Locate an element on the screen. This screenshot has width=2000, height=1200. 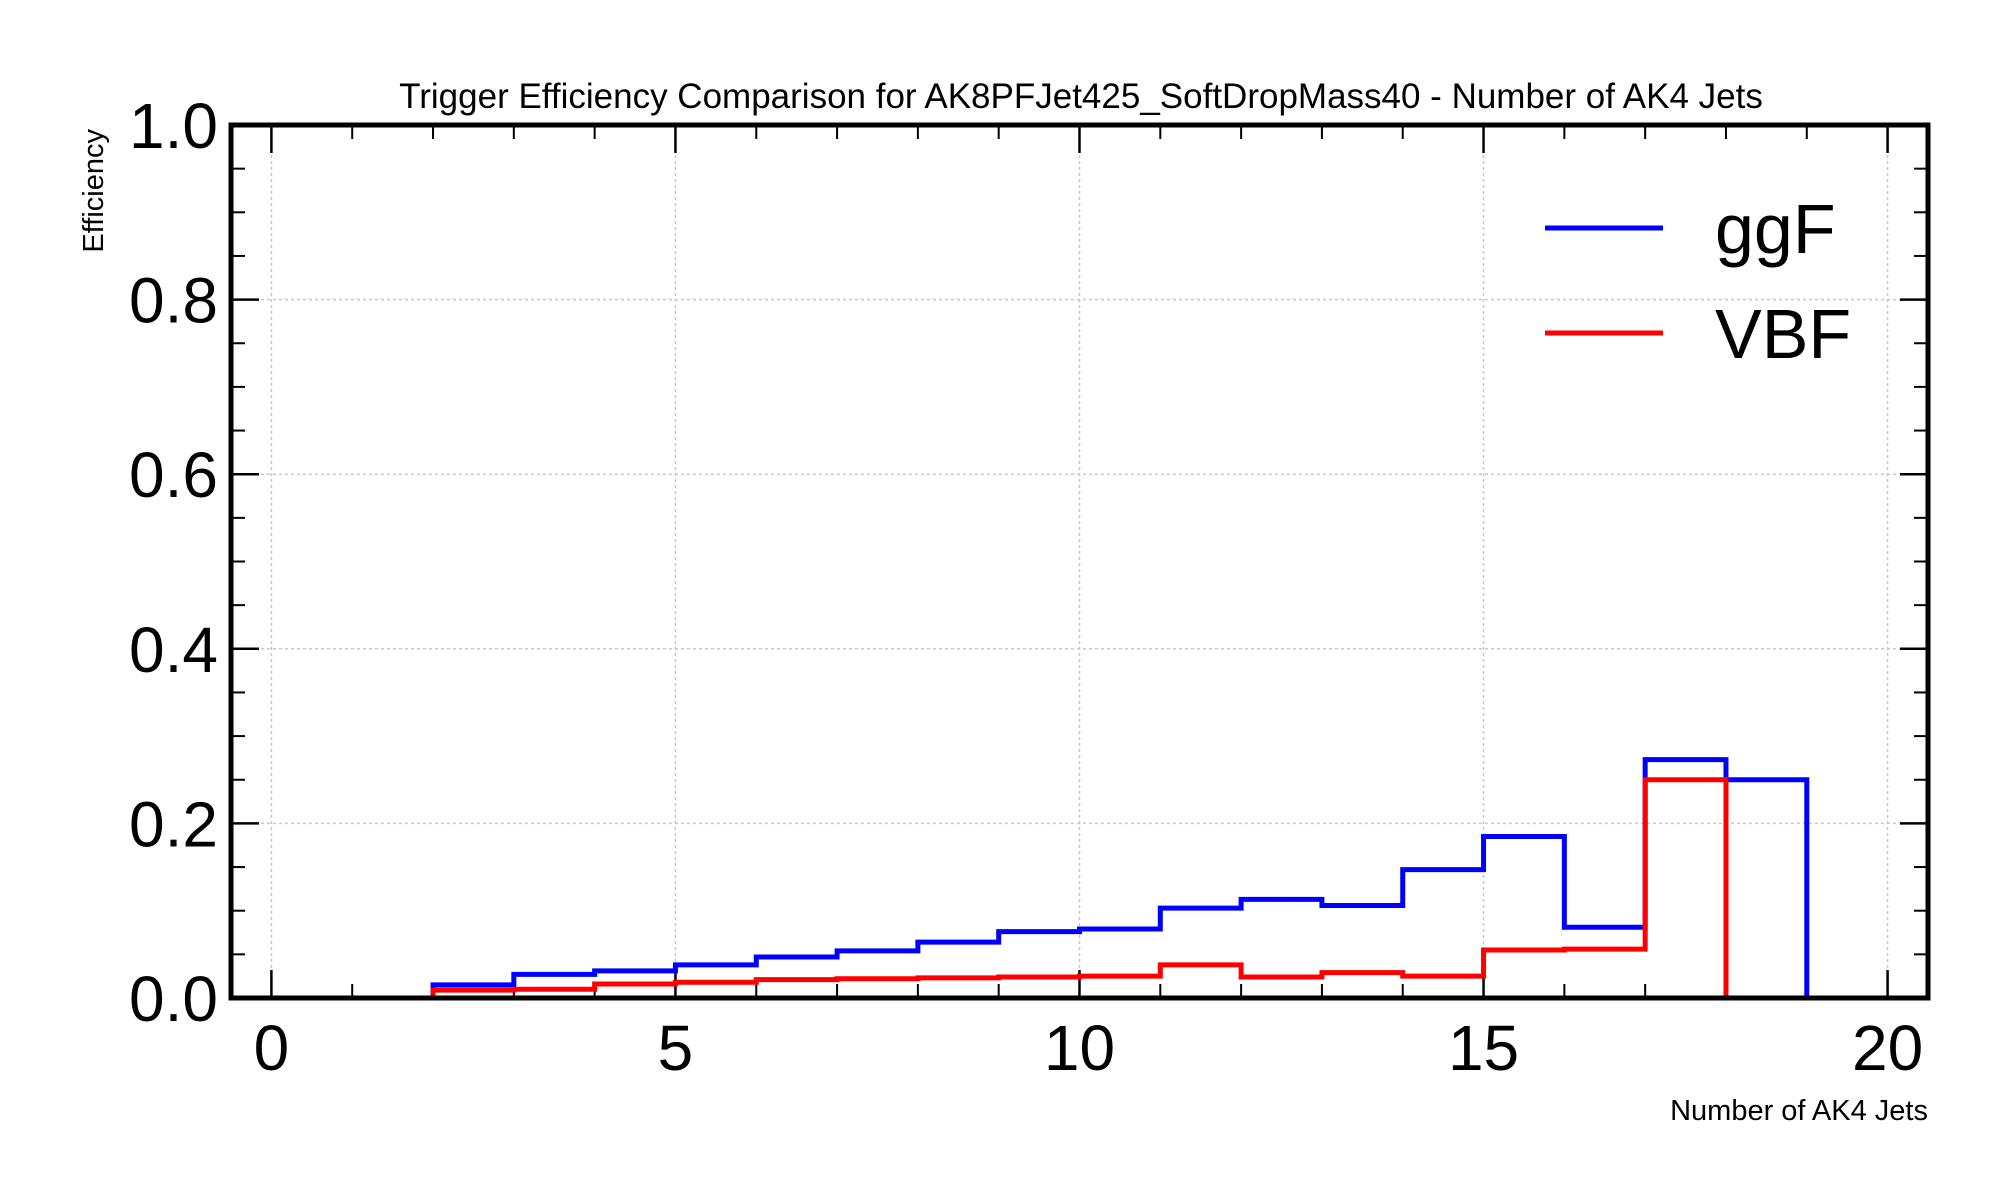
x-tick-label: 0 is located at coordinates (272, 1048).